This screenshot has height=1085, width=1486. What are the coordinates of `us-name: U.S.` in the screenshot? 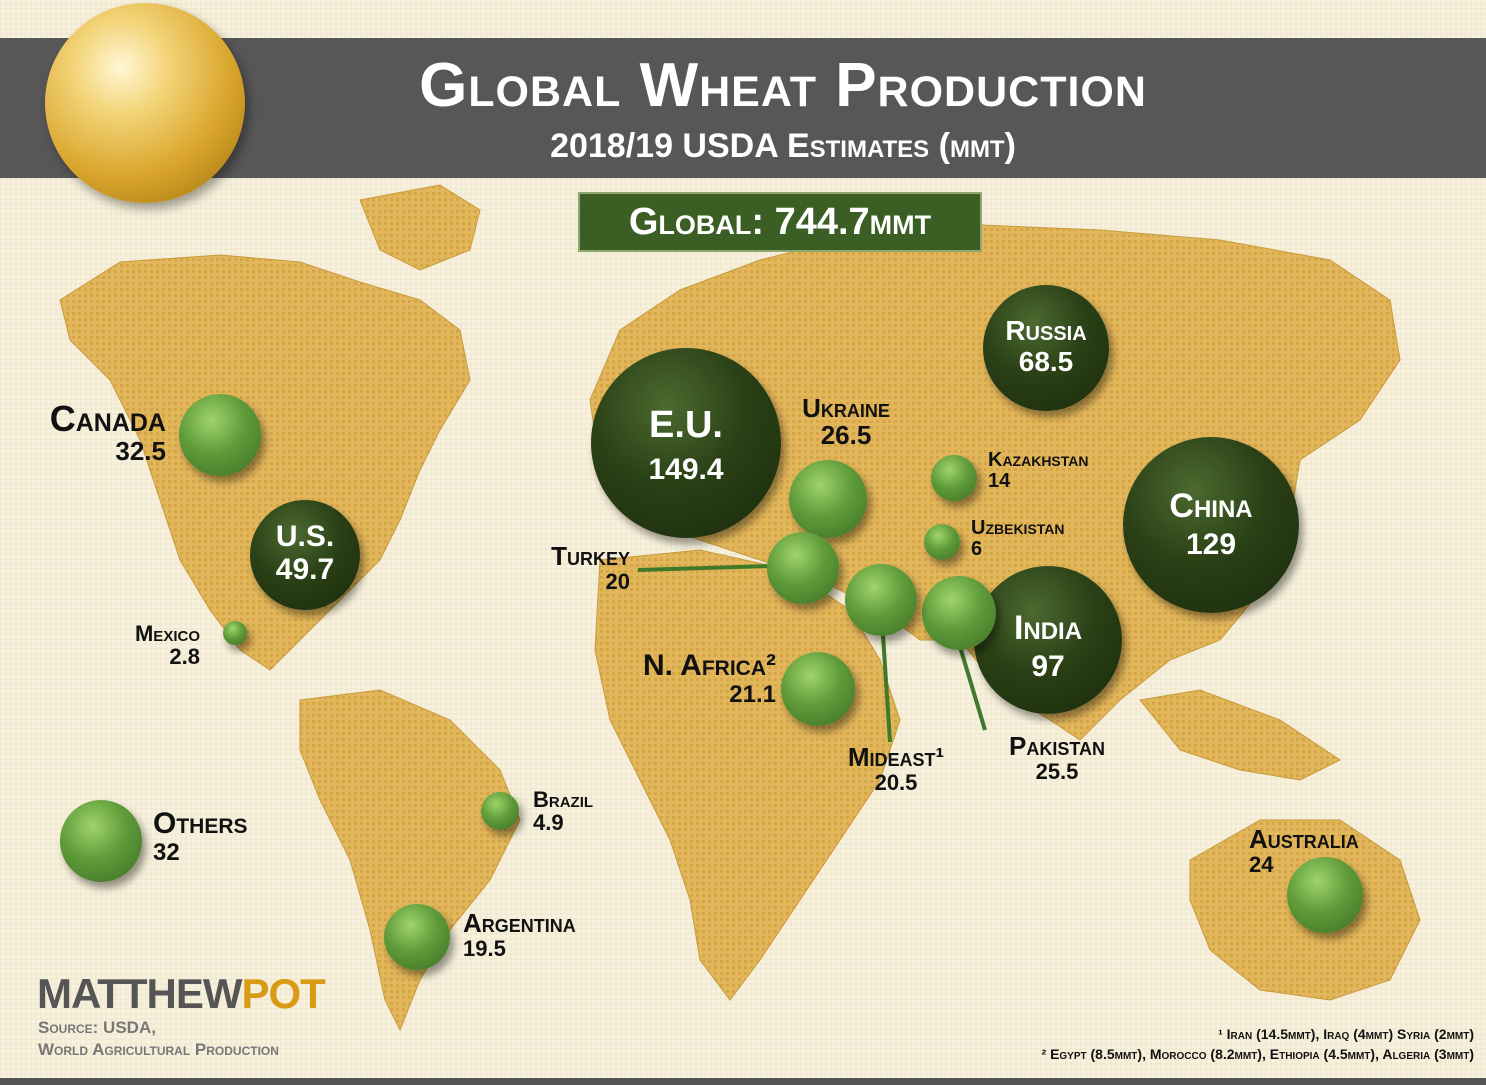 It's located at (305, 536).